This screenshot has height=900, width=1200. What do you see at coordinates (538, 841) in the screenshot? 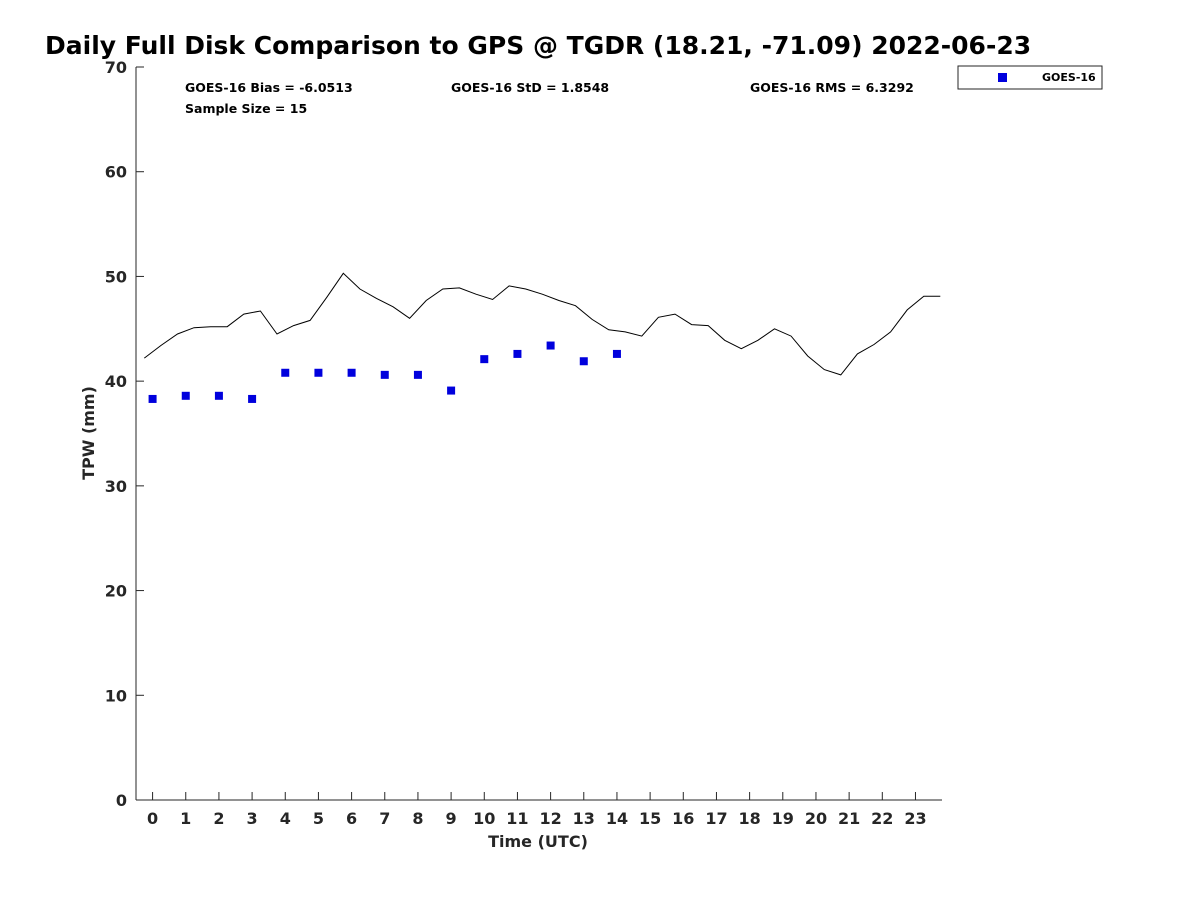
I see `x-axis-label: Time (UTC)` at bounding box center [538, 841].